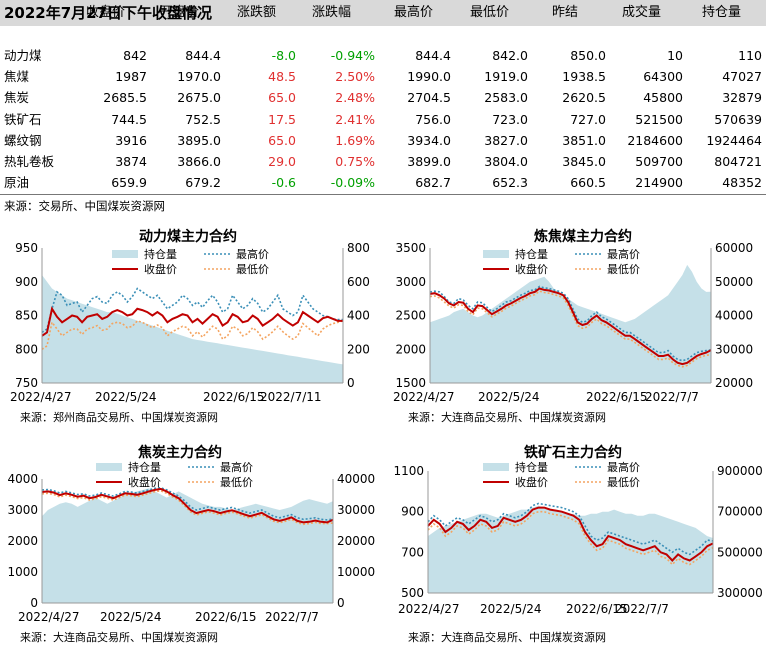  Describe the element at coordinates (129, 119) in the screenshot. I see `table-cell-close: 744.5` at that location.